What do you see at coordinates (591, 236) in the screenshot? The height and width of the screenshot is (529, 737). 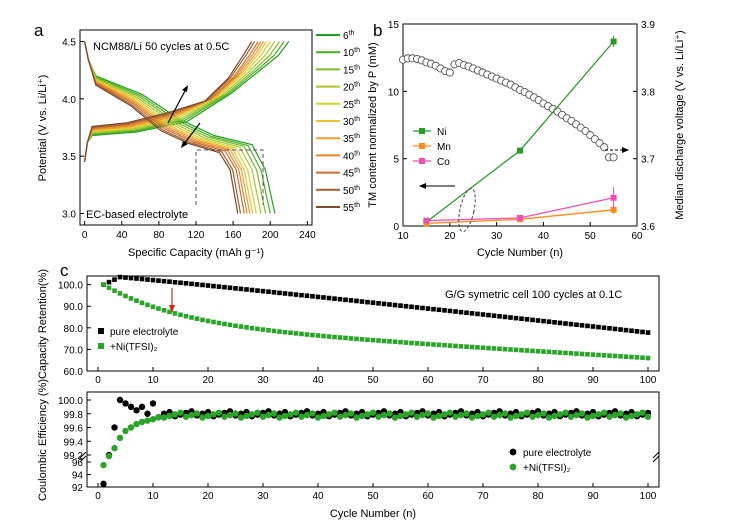 I see `panel-b-xtick-label: 50` at bounding box center [591, 236].